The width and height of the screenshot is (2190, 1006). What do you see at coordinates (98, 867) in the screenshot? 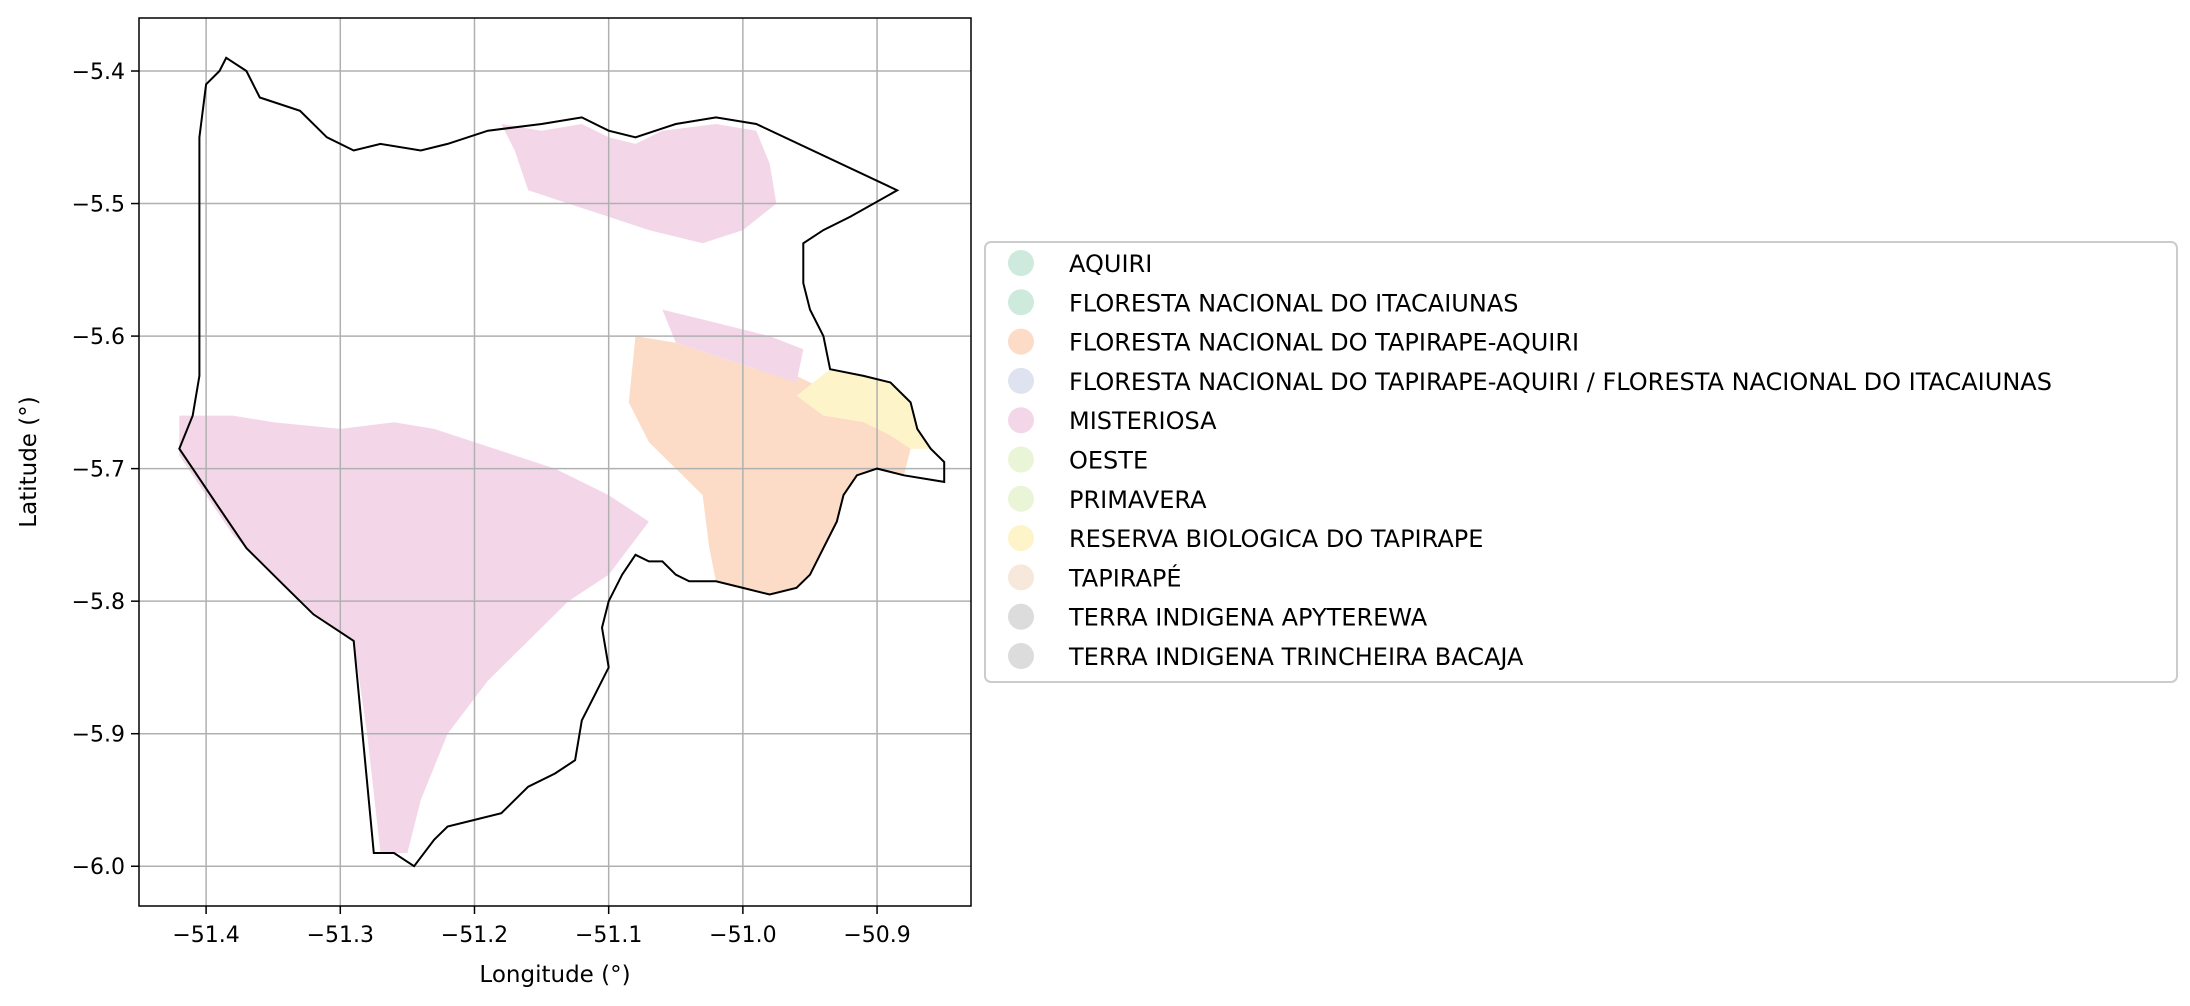
I see `y-tick-label: −6.0` at bounding box center [98, 867].